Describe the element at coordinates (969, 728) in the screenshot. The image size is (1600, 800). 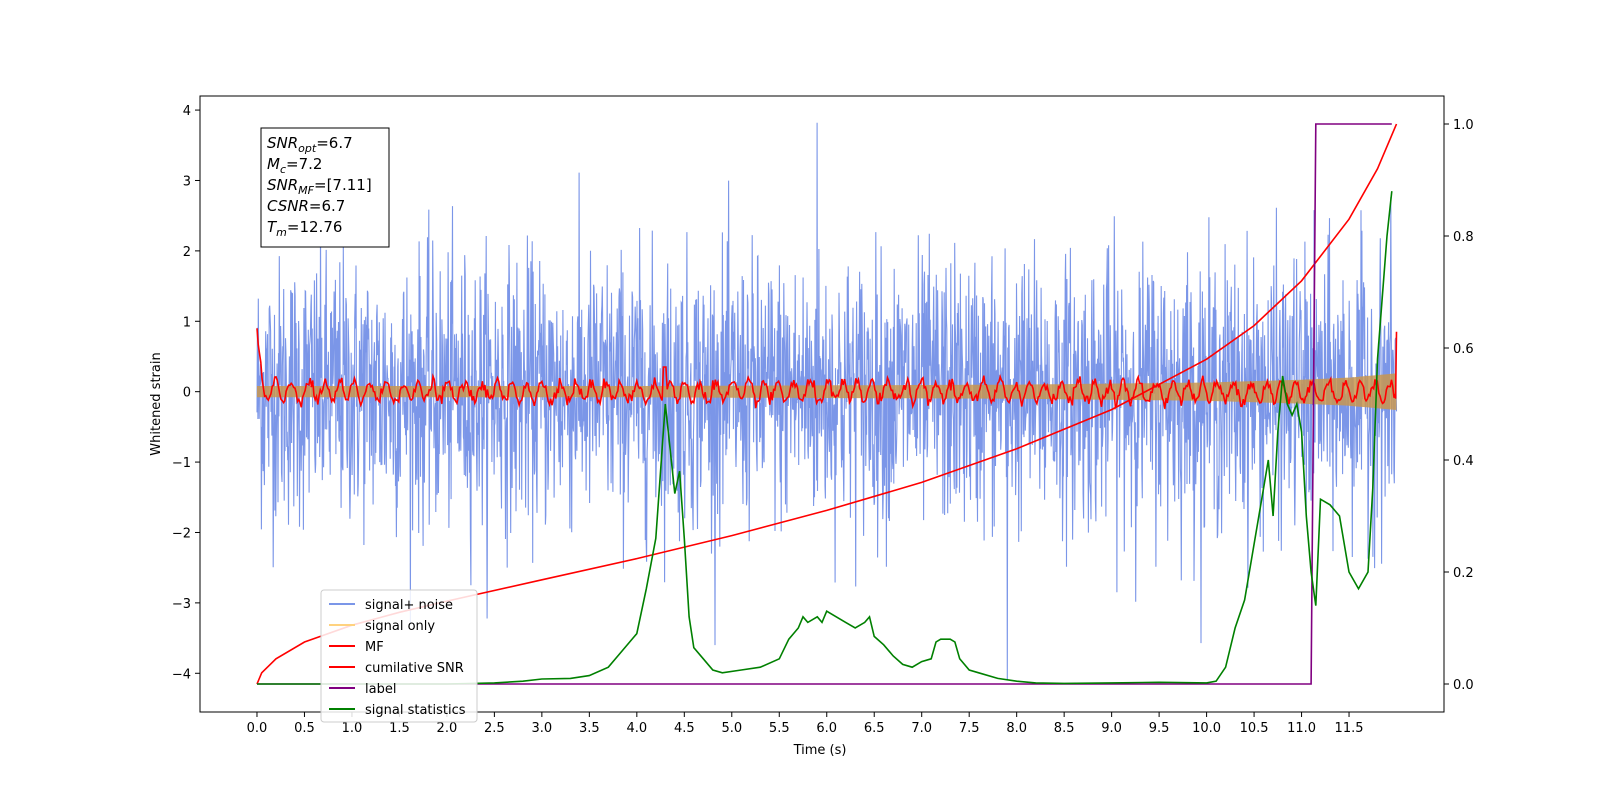
I see `x-tick-label: 7.5` at that location.